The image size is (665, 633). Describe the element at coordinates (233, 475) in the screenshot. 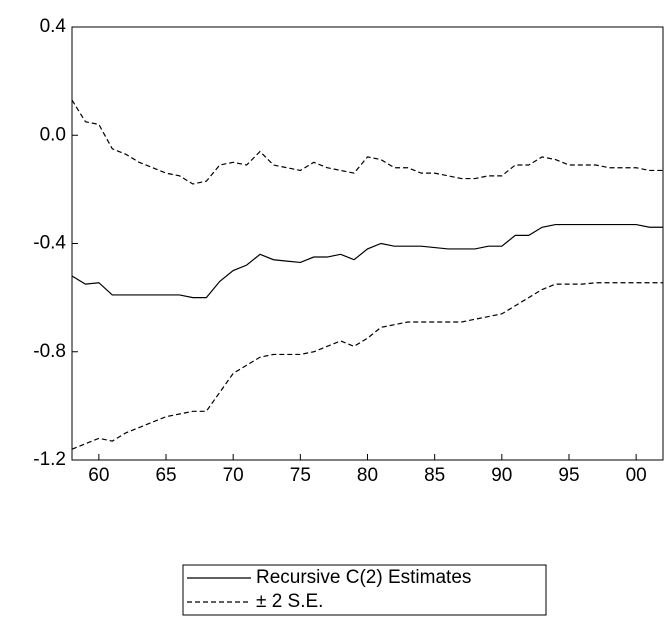

I see `x-tick-label: 70` at that location.